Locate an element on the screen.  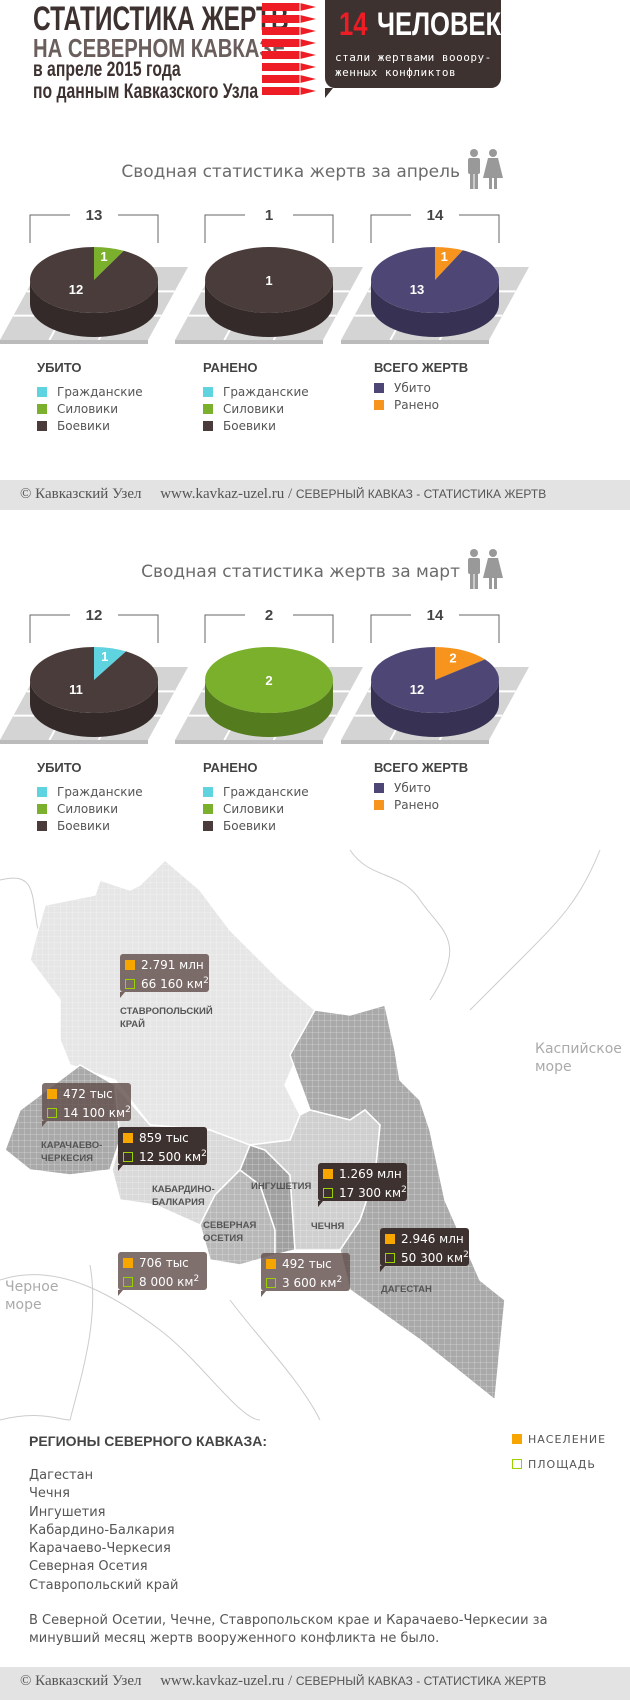
region-info-card: 1.269 млн 17 300 км2 is located at coordinates (362, 1185).